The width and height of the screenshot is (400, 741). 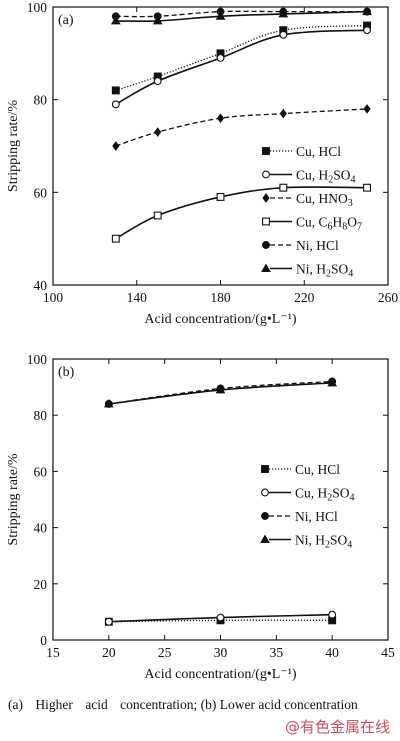 What do you see at coordinates (109, 652) in the screenshot?
I see `x-tick-label: 20` at bounding box center [109, 652].